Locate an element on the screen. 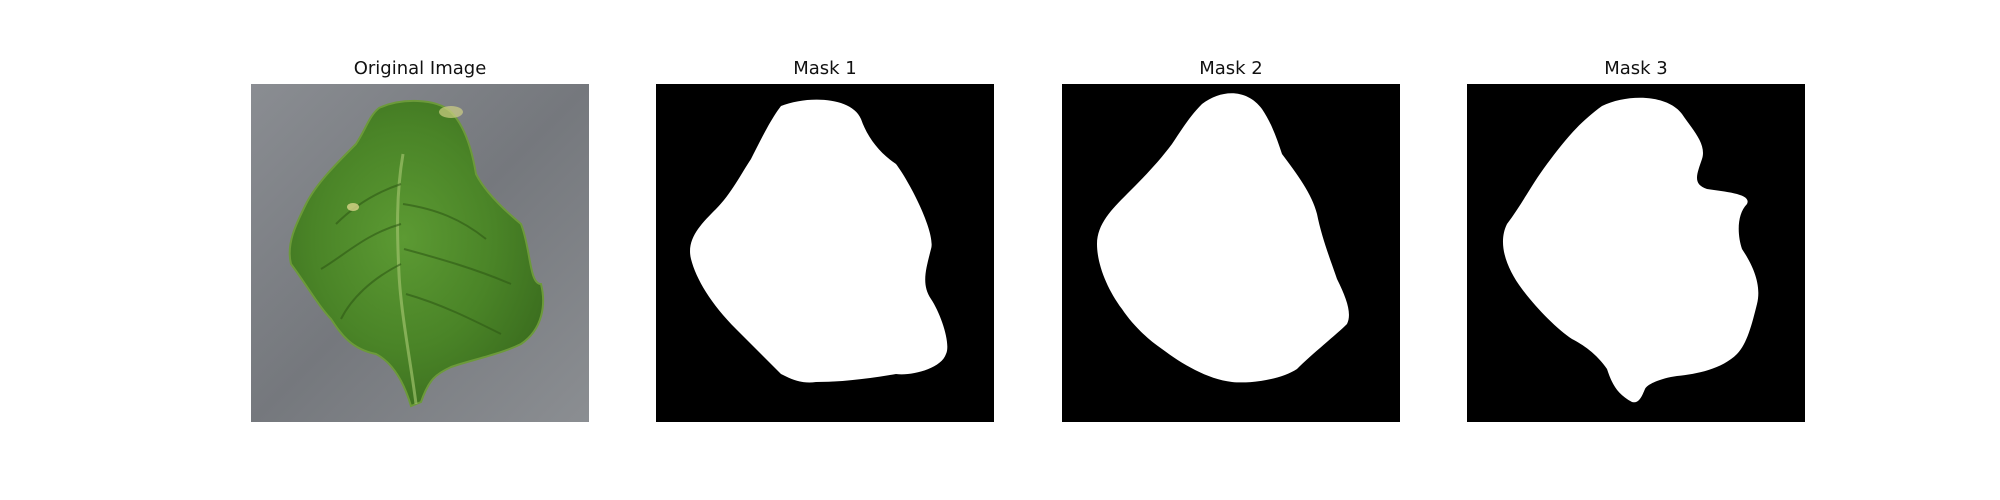 The width and height of the screenshot is (2000, 500). mask-2-panel is located at coordinates (1231, 253).